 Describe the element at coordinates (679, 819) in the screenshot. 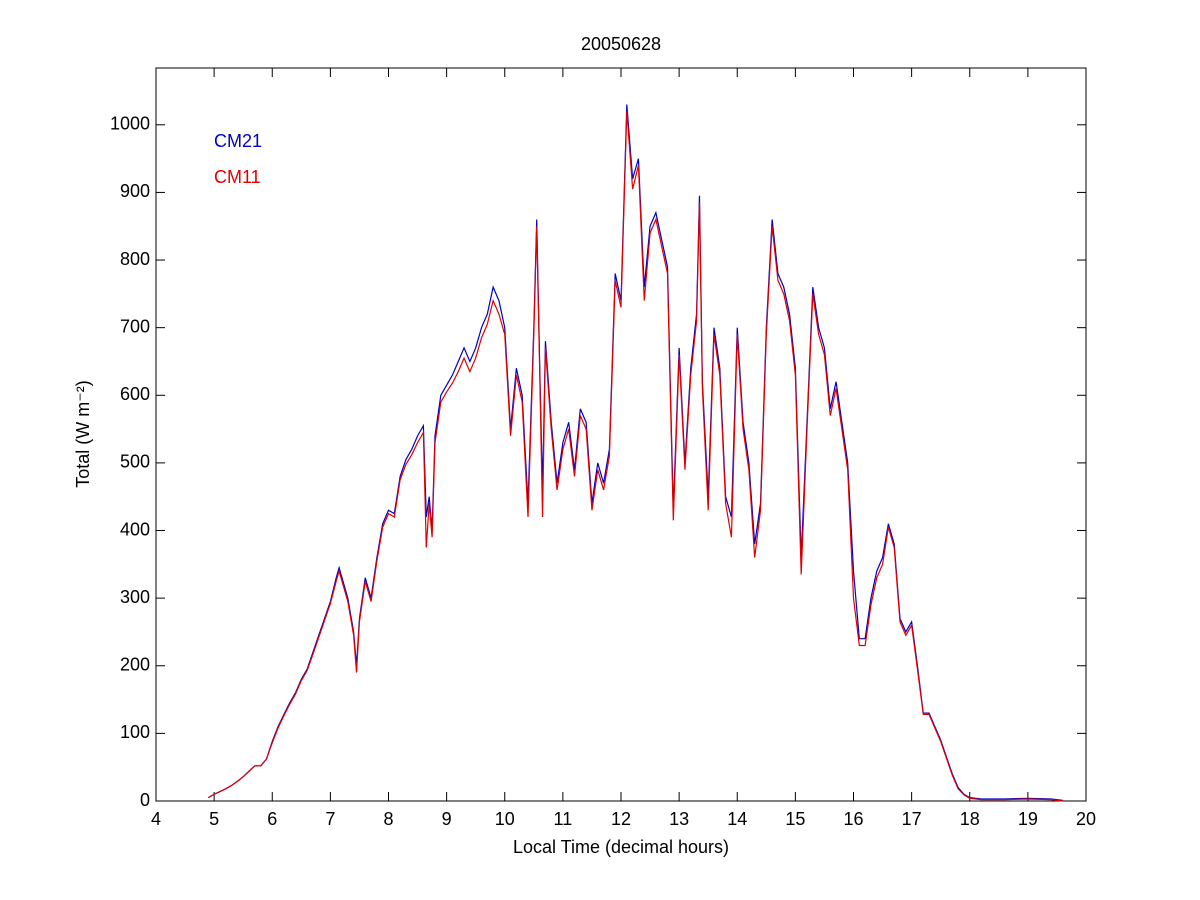

I see `x-tick-label: 13` at that location.